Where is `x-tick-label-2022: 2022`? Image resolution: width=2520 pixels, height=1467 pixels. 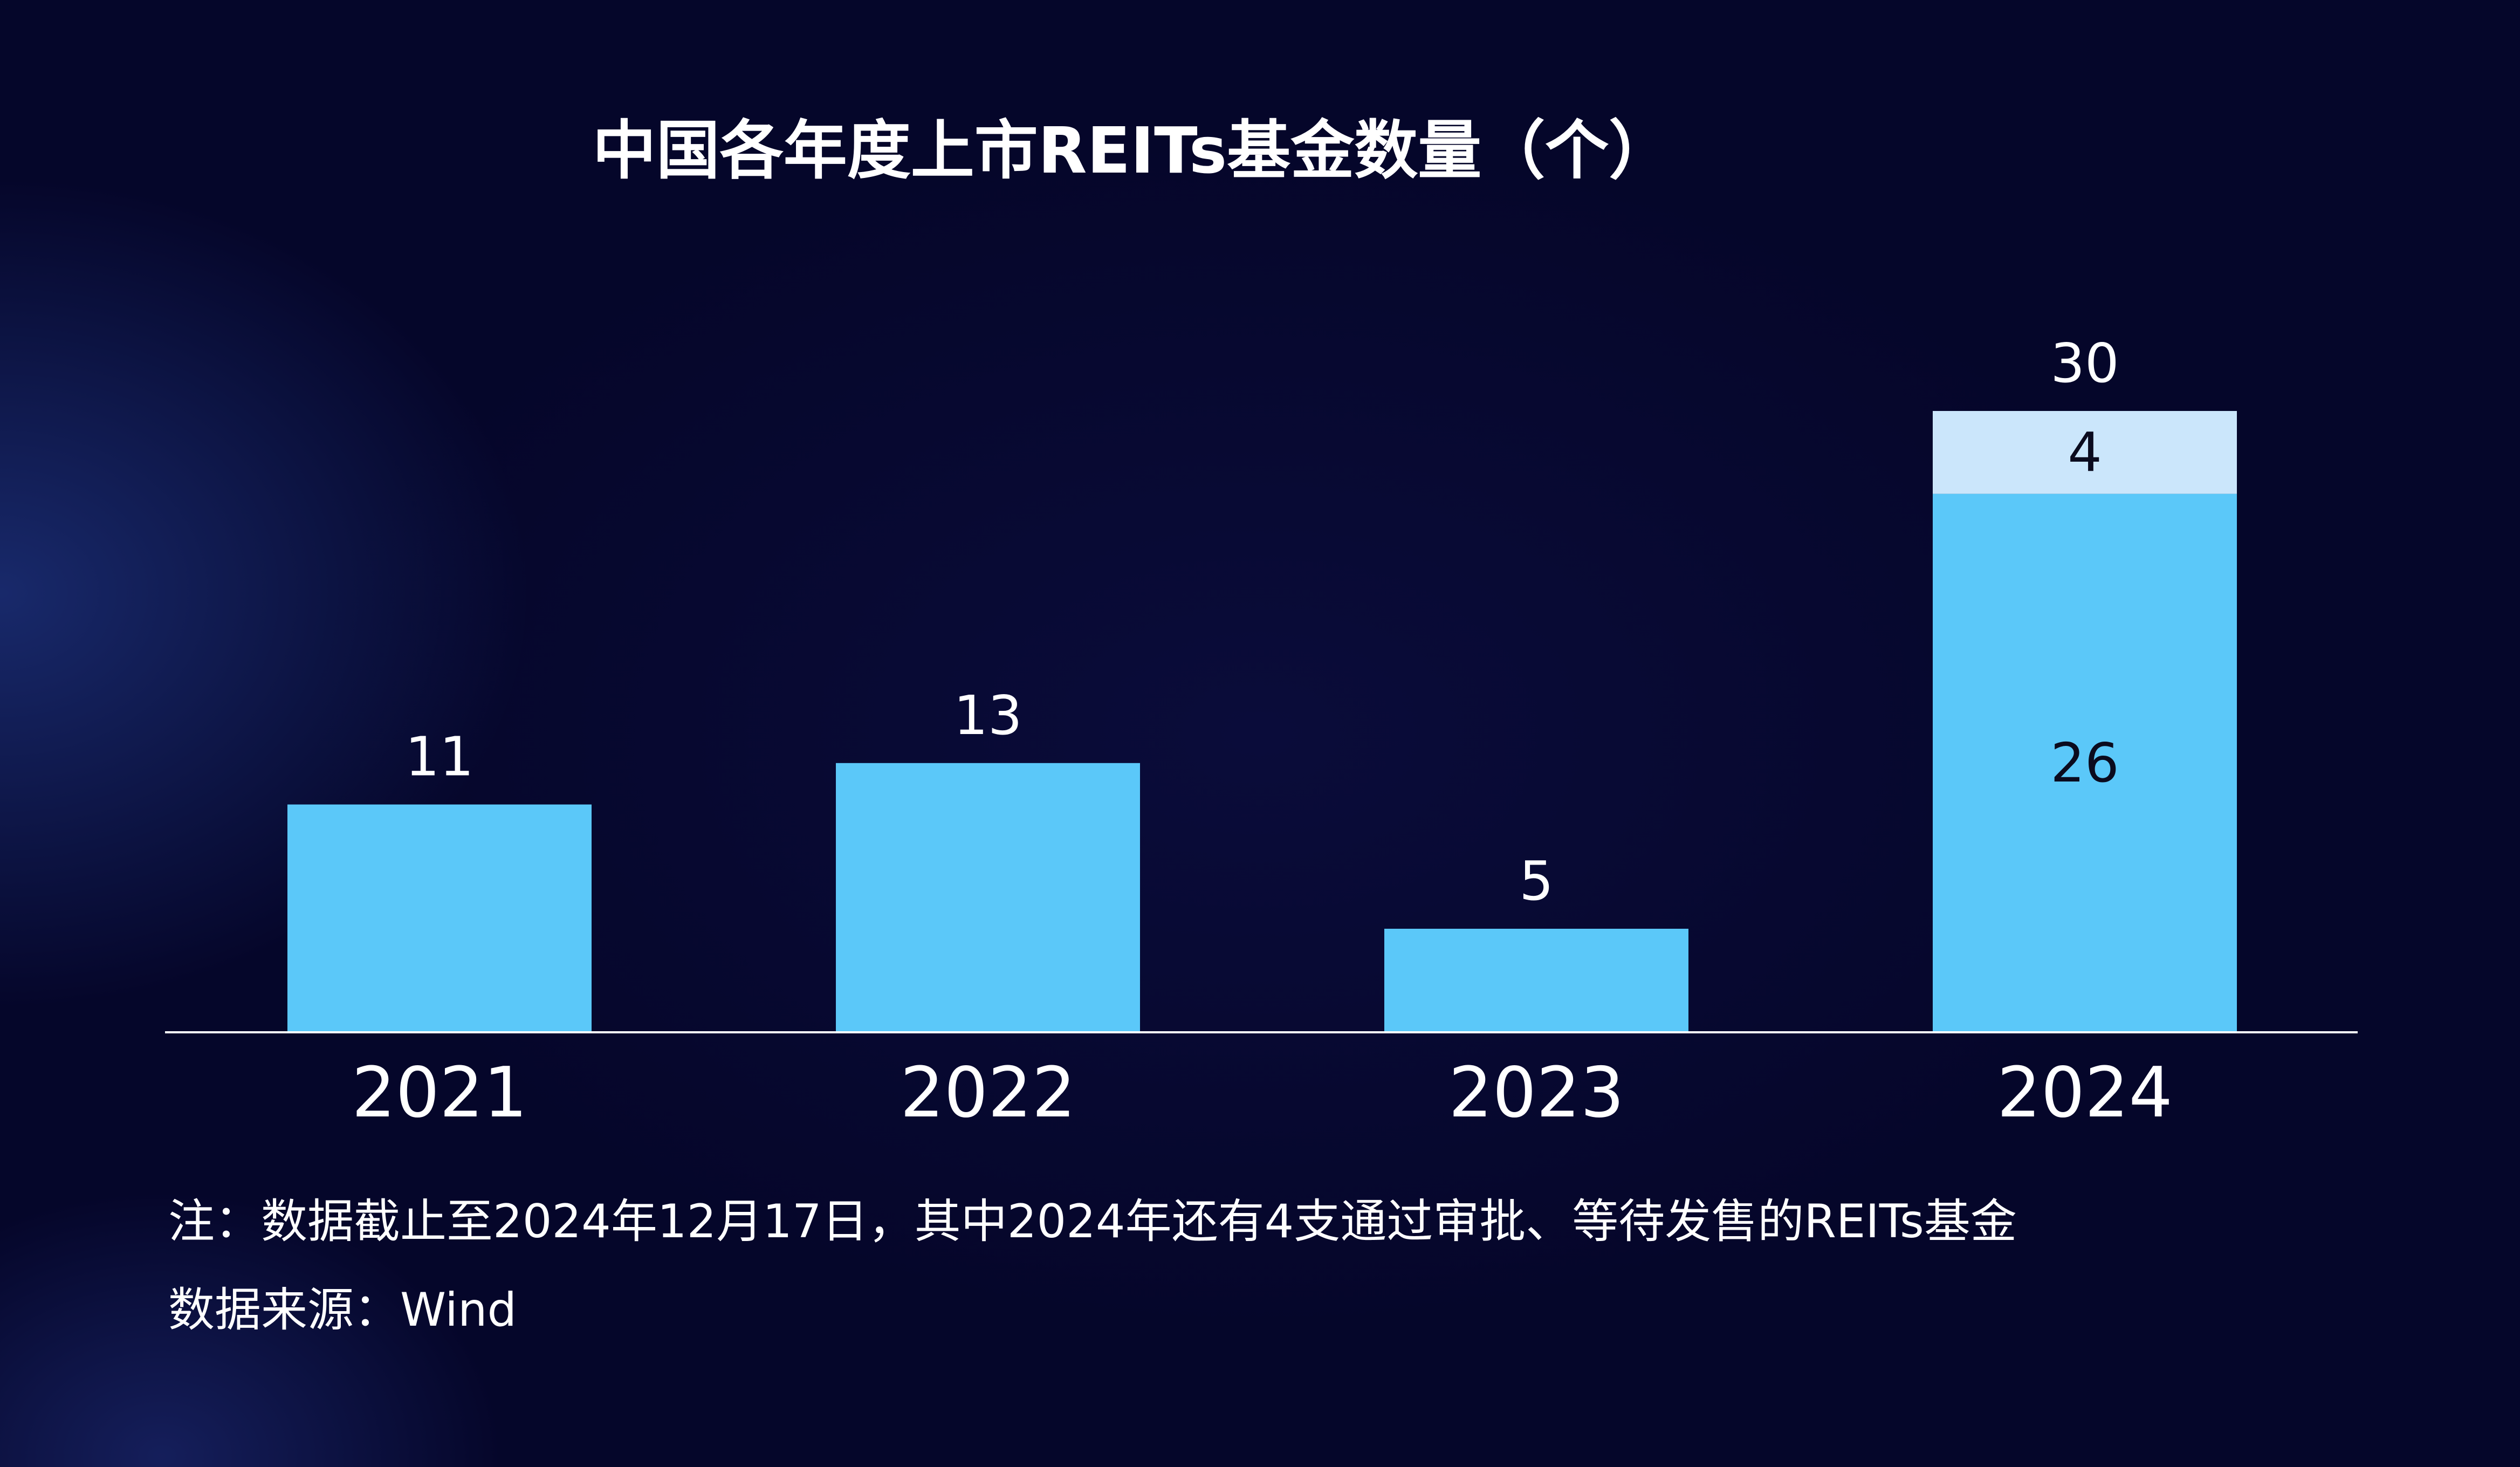
x-tick-label-2022: 2022 is located at coordinates (988, 1093).